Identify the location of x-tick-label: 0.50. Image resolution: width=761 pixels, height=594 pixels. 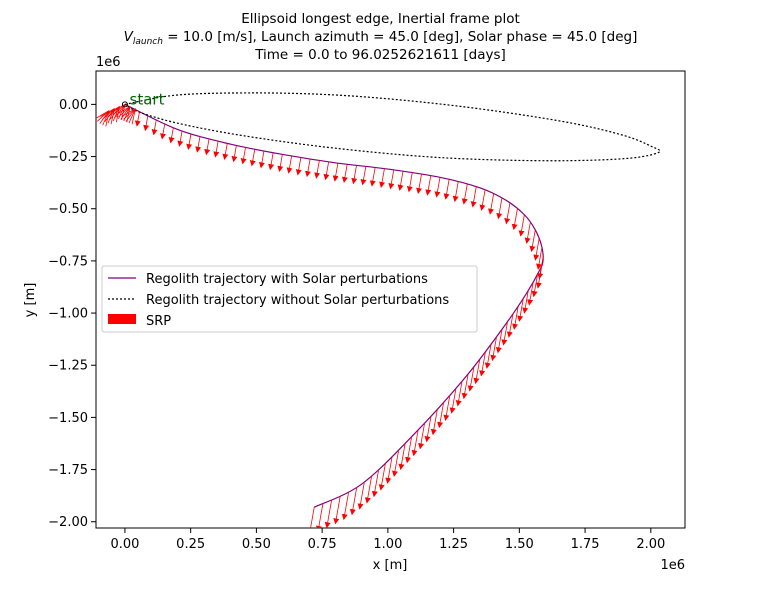
(256, 544).